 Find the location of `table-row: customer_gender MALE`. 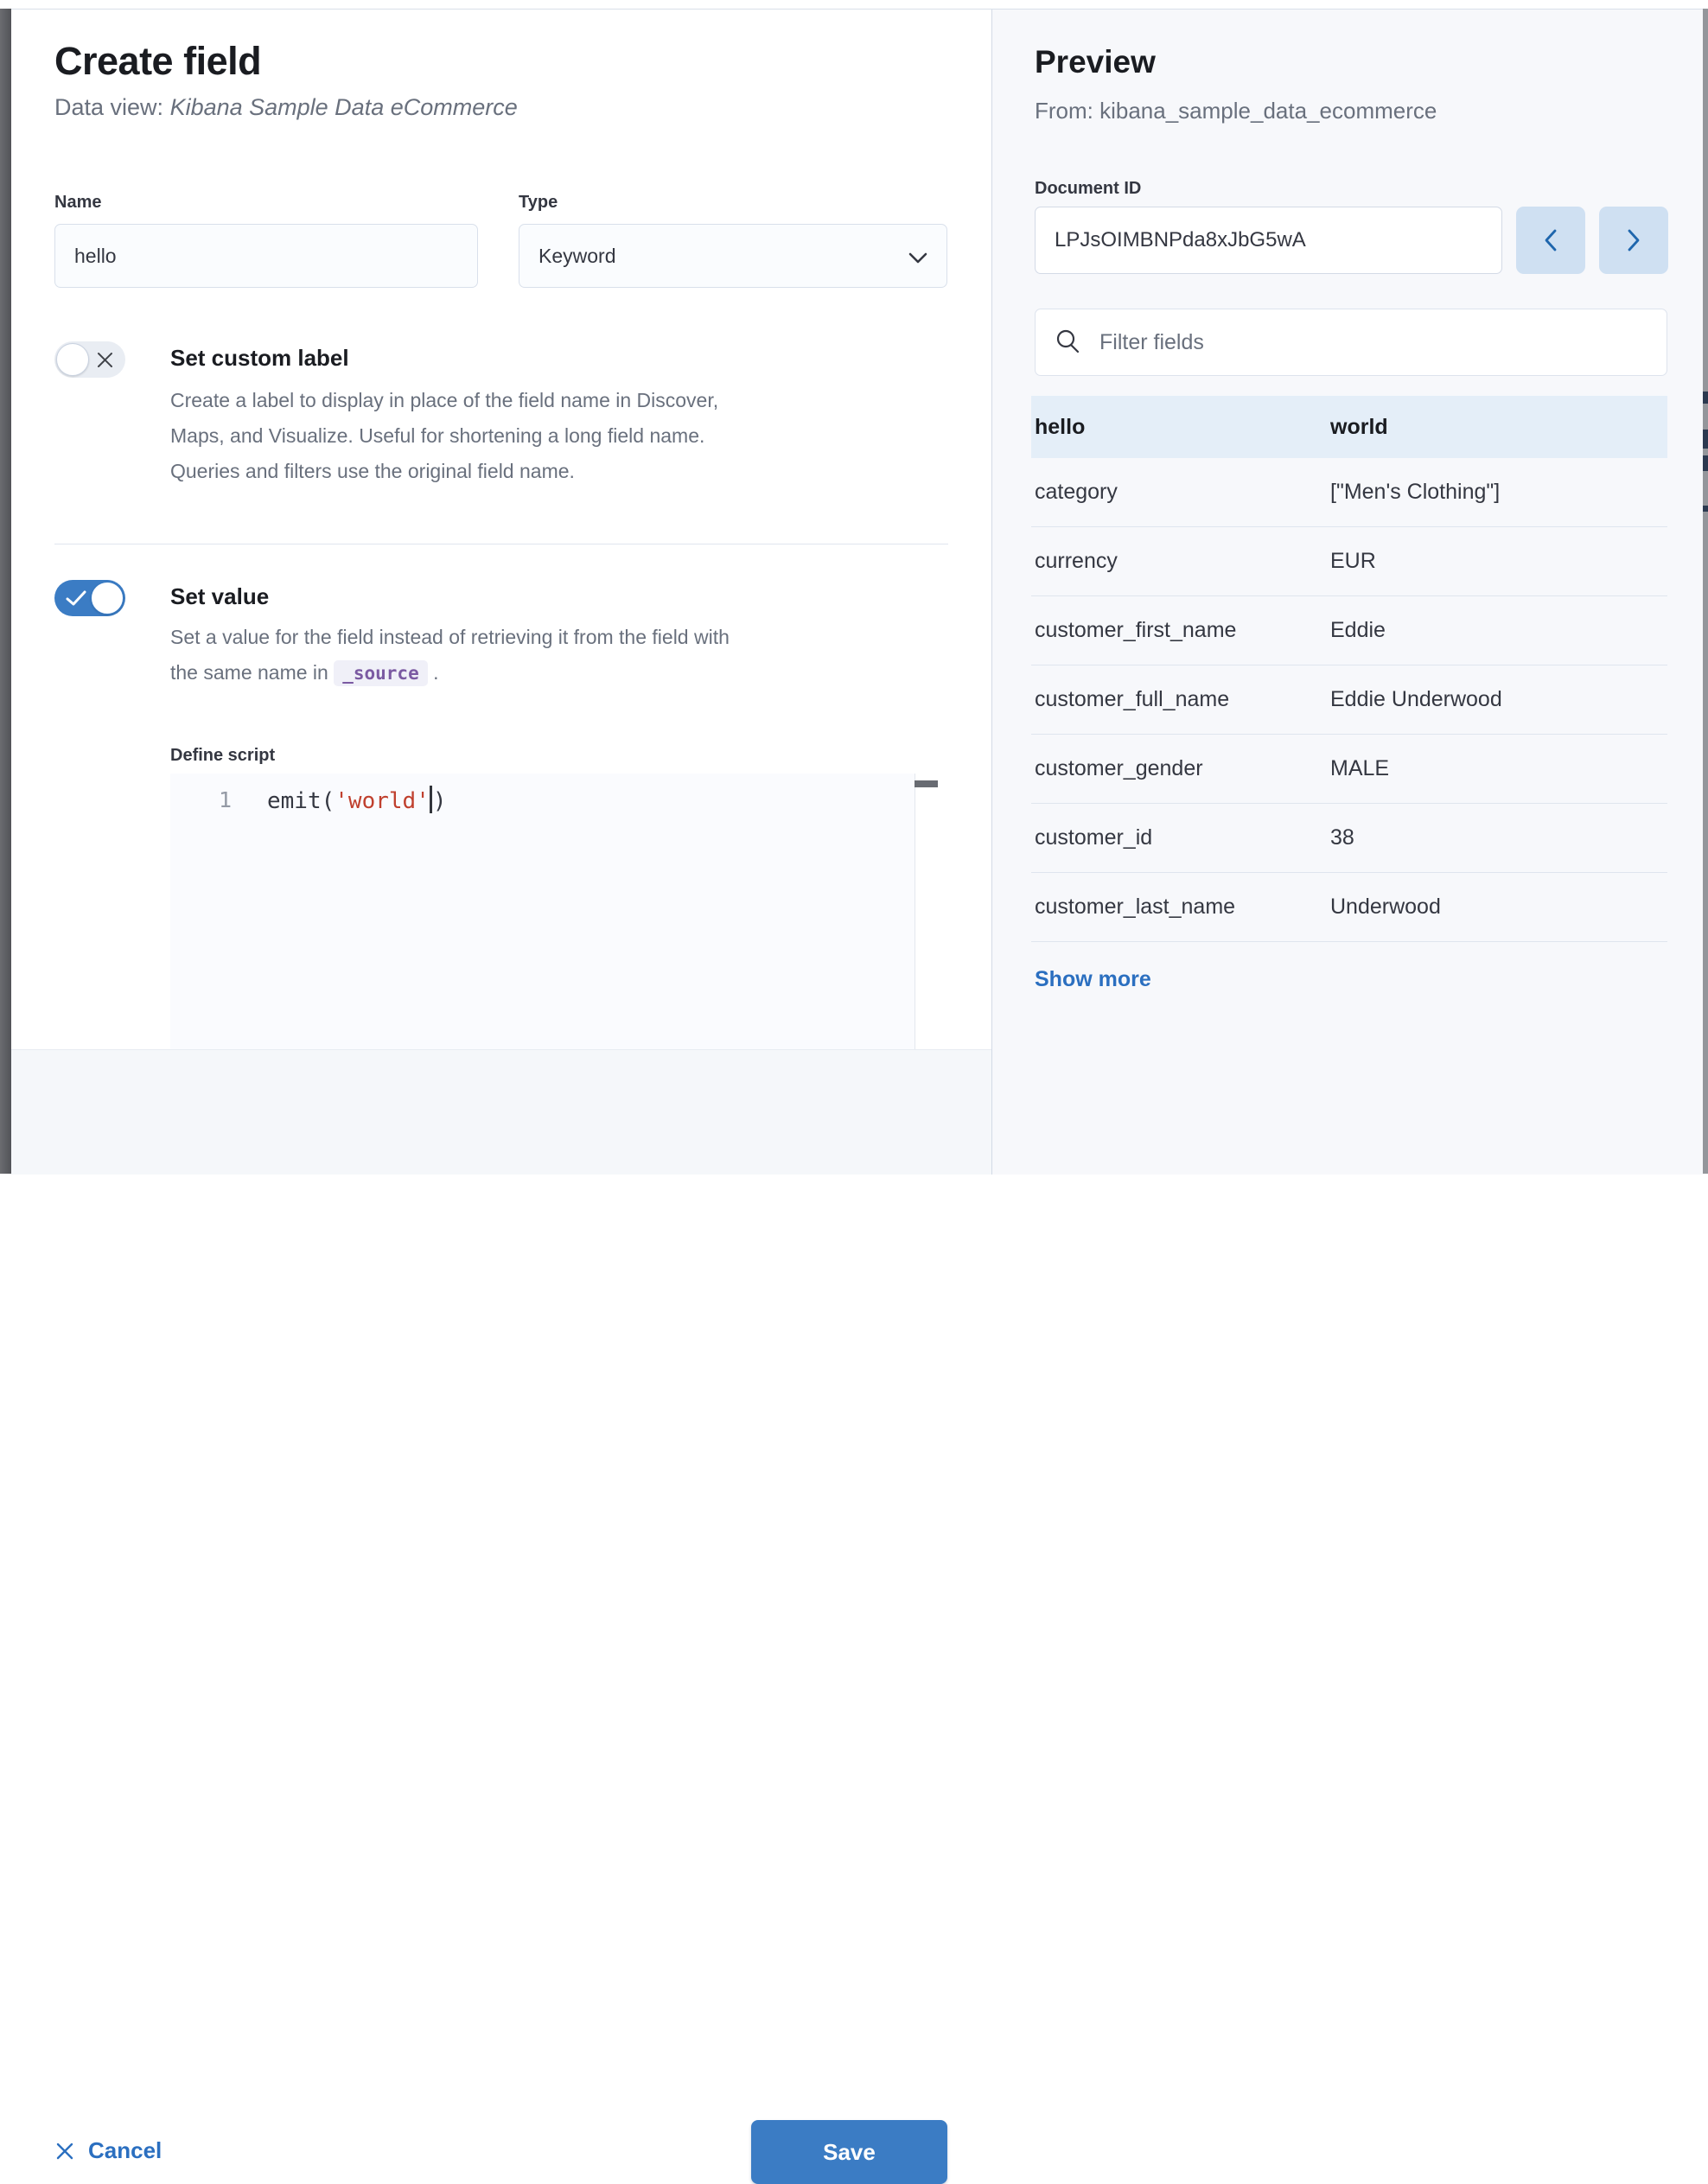

table-row: customer_gender MALE is located at coordinates (1349, 770).